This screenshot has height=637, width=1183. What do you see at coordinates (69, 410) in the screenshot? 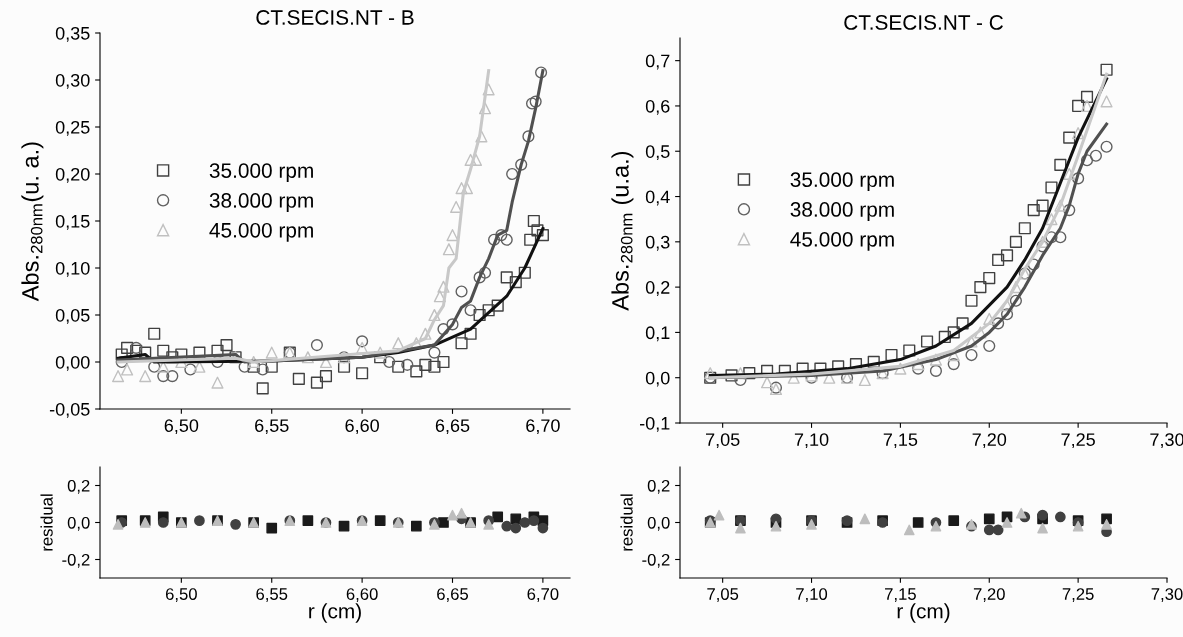
I see `y-tick-label: -0,05` at bounding box center [69, 410].